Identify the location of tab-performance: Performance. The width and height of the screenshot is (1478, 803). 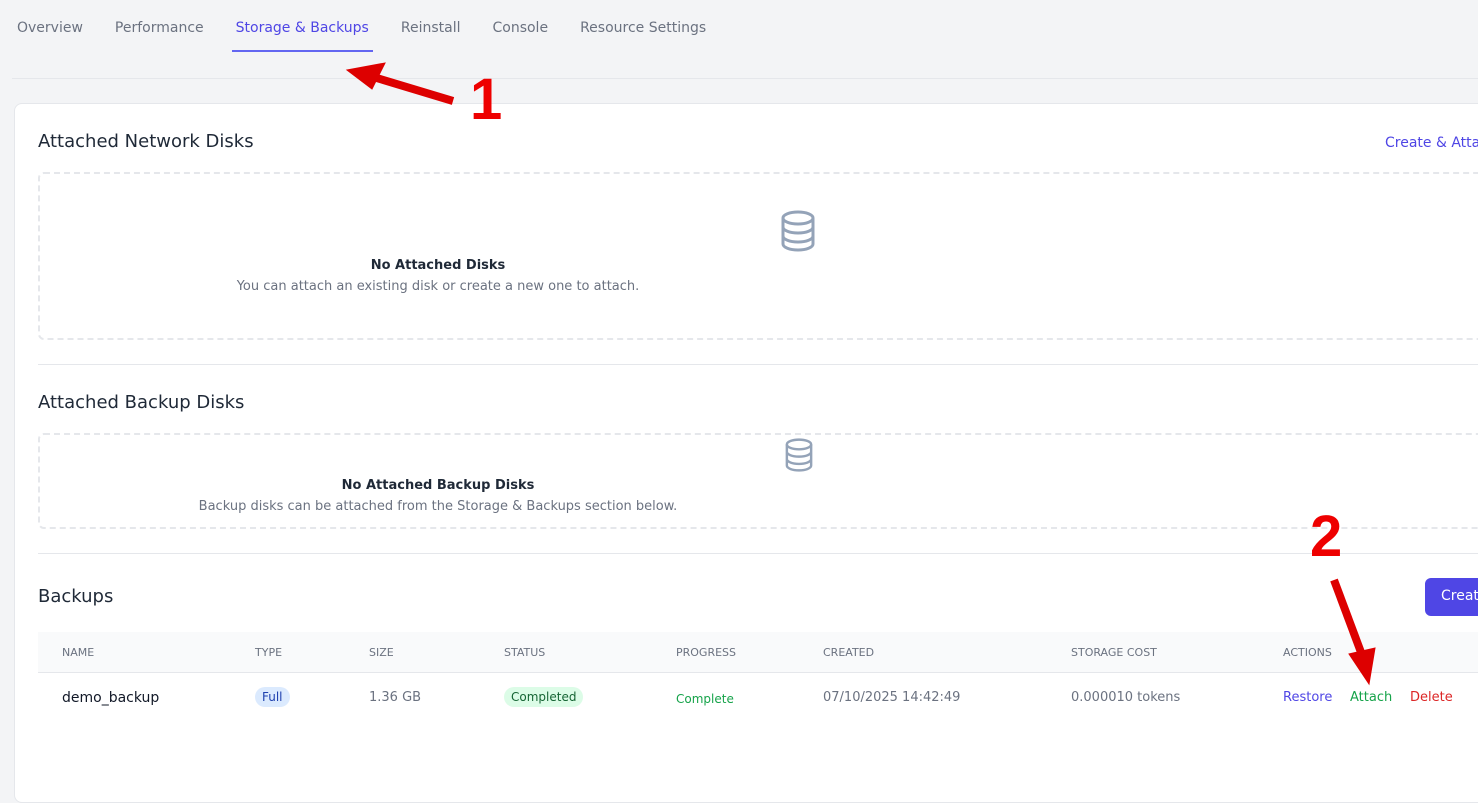
(159, 28).